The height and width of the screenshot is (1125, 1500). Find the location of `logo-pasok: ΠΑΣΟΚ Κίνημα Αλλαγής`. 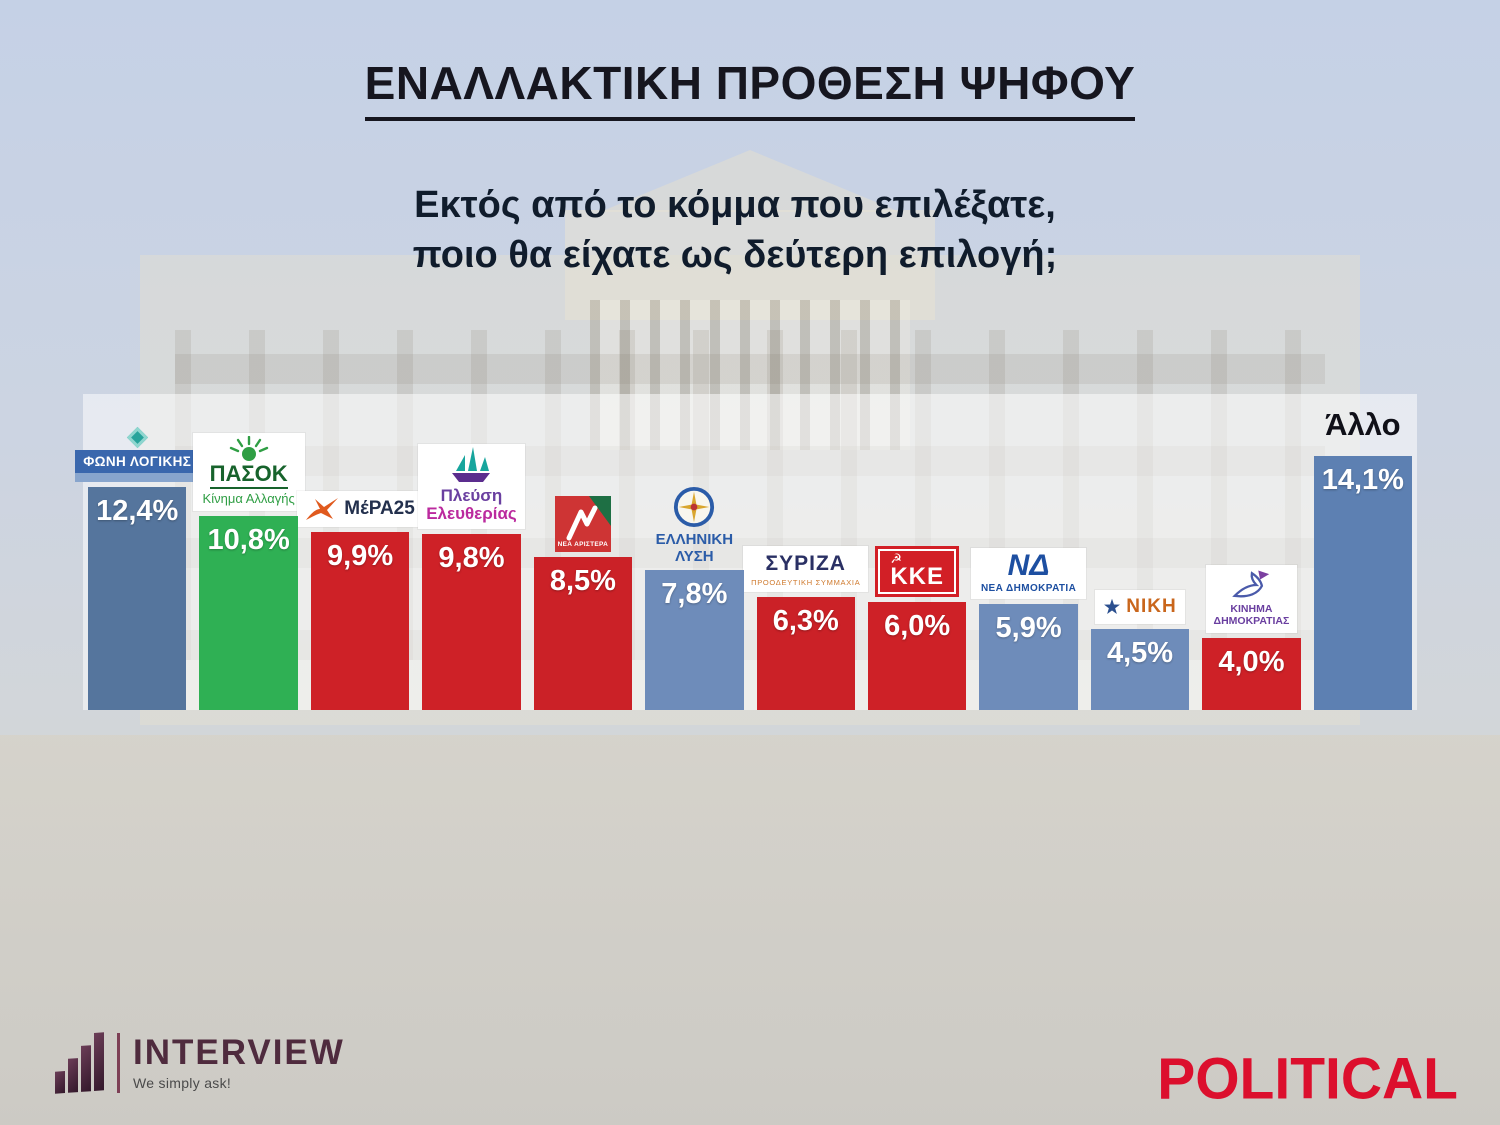

logo-pasok: ΠΑΣΟΚ Κίνημα Αλλαγής is located at coordinates (248, 471).